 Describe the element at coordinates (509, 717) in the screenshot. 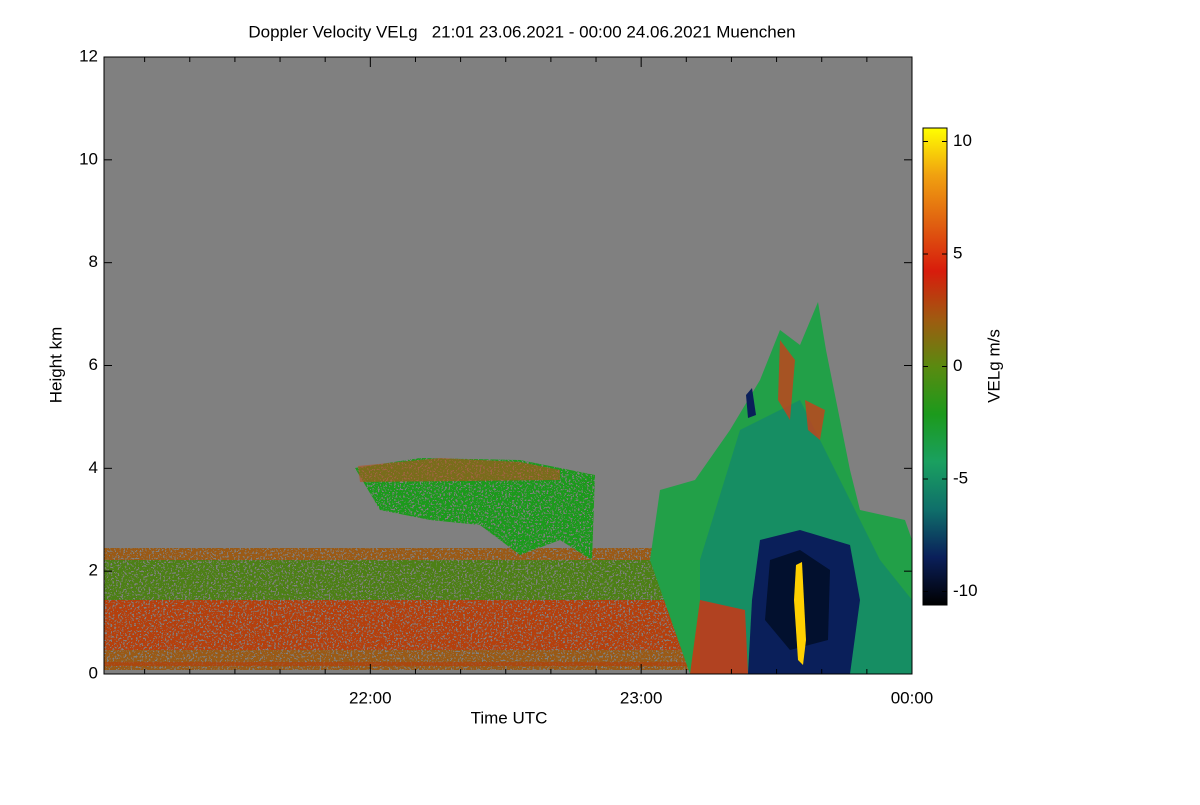

I see `x-axis-label: Time UTC` at that location.